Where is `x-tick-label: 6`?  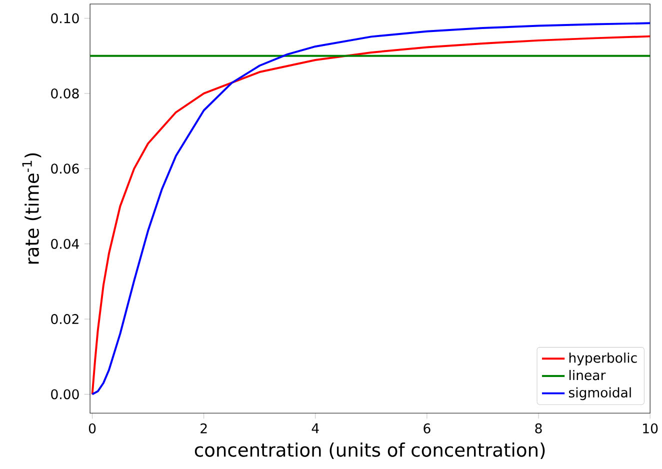
x-tick-label: 6 is located at coordinates (427, 429).